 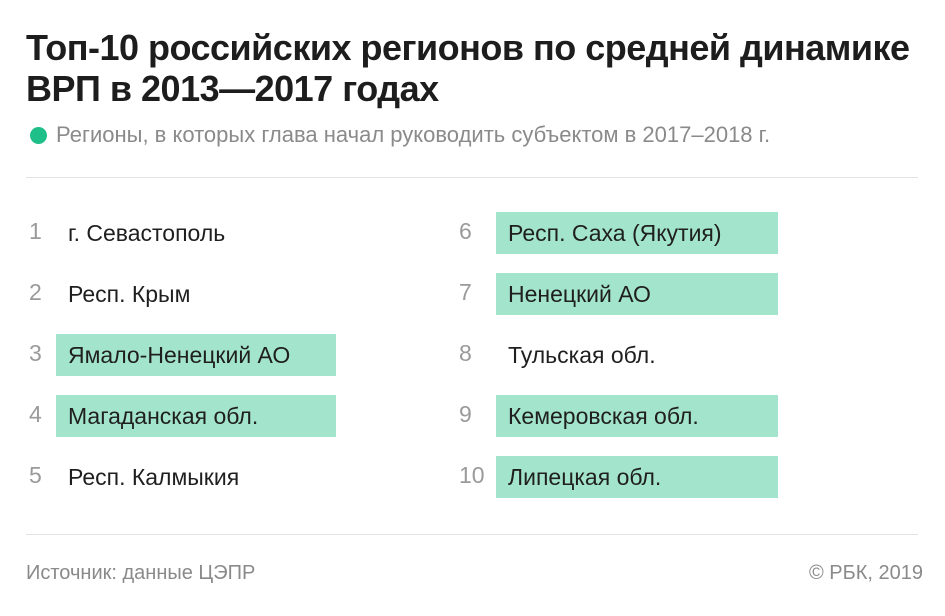 I want to click on region-highlighted: Ямало-Ненецкий АО, so click(x=196, y=355).